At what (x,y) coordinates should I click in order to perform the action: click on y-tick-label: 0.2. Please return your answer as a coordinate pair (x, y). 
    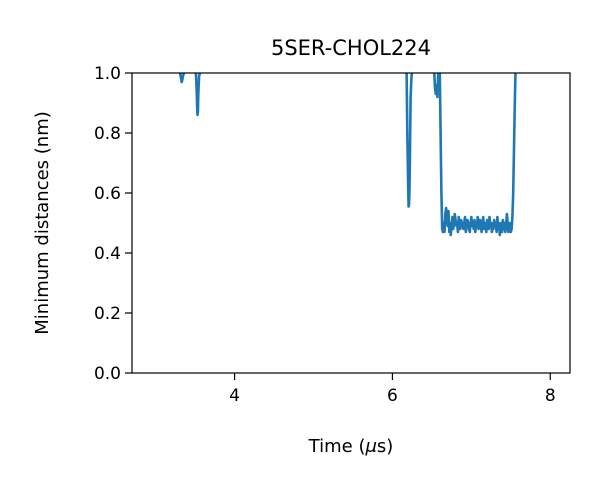
    Looking at the image, I should click on (107, 314).